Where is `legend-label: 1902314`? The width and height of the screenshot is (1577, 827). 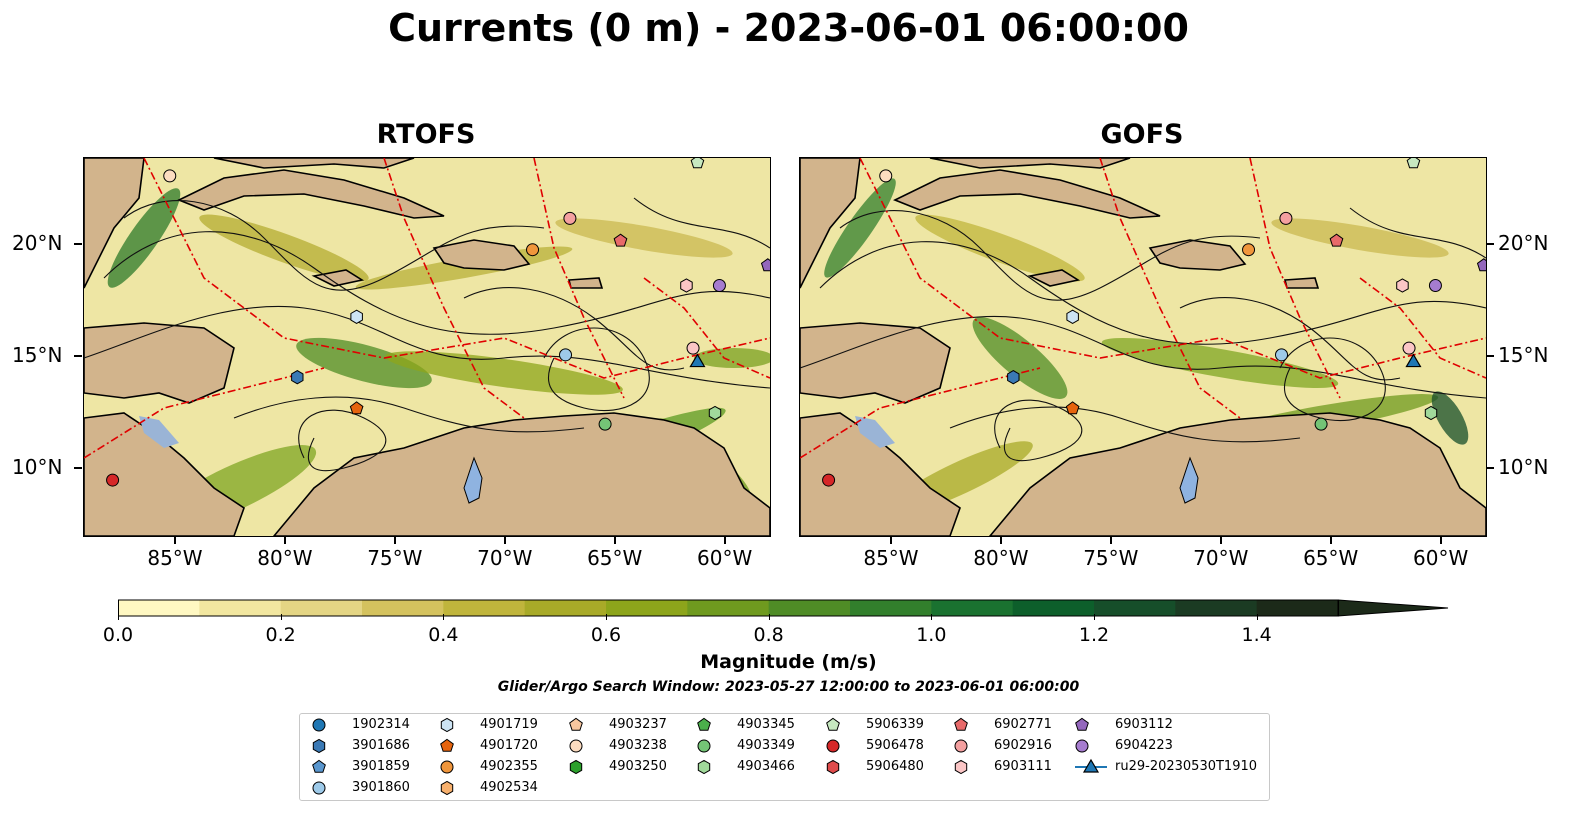 legend-label: 1902314 is located at coordinates (381, 724).